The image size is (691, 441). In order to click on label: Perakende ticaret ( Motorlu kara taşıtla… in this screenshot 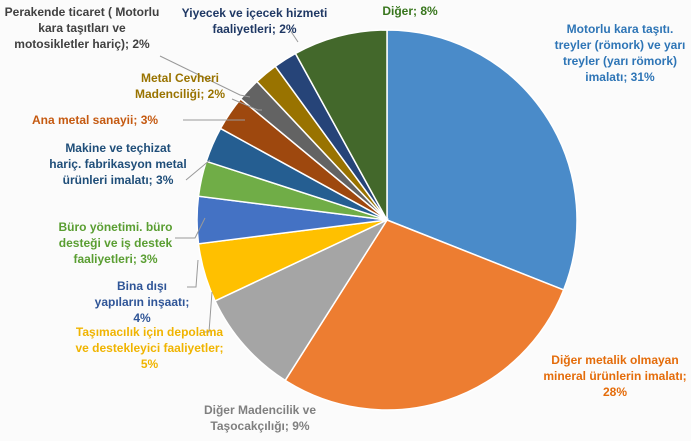, I will do `click(82, 28)`.